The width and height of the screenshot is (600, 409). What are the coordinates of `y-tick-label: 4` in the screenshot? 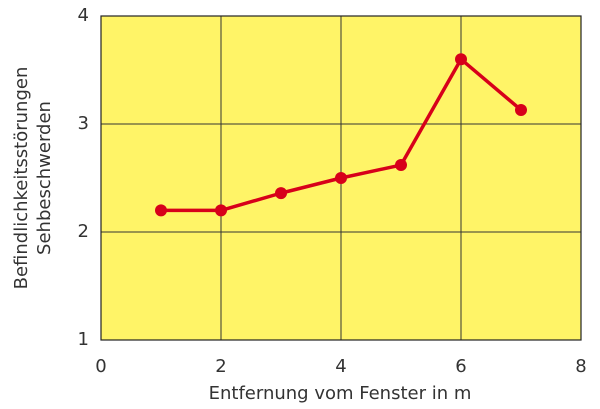 It's located at (83, 15).